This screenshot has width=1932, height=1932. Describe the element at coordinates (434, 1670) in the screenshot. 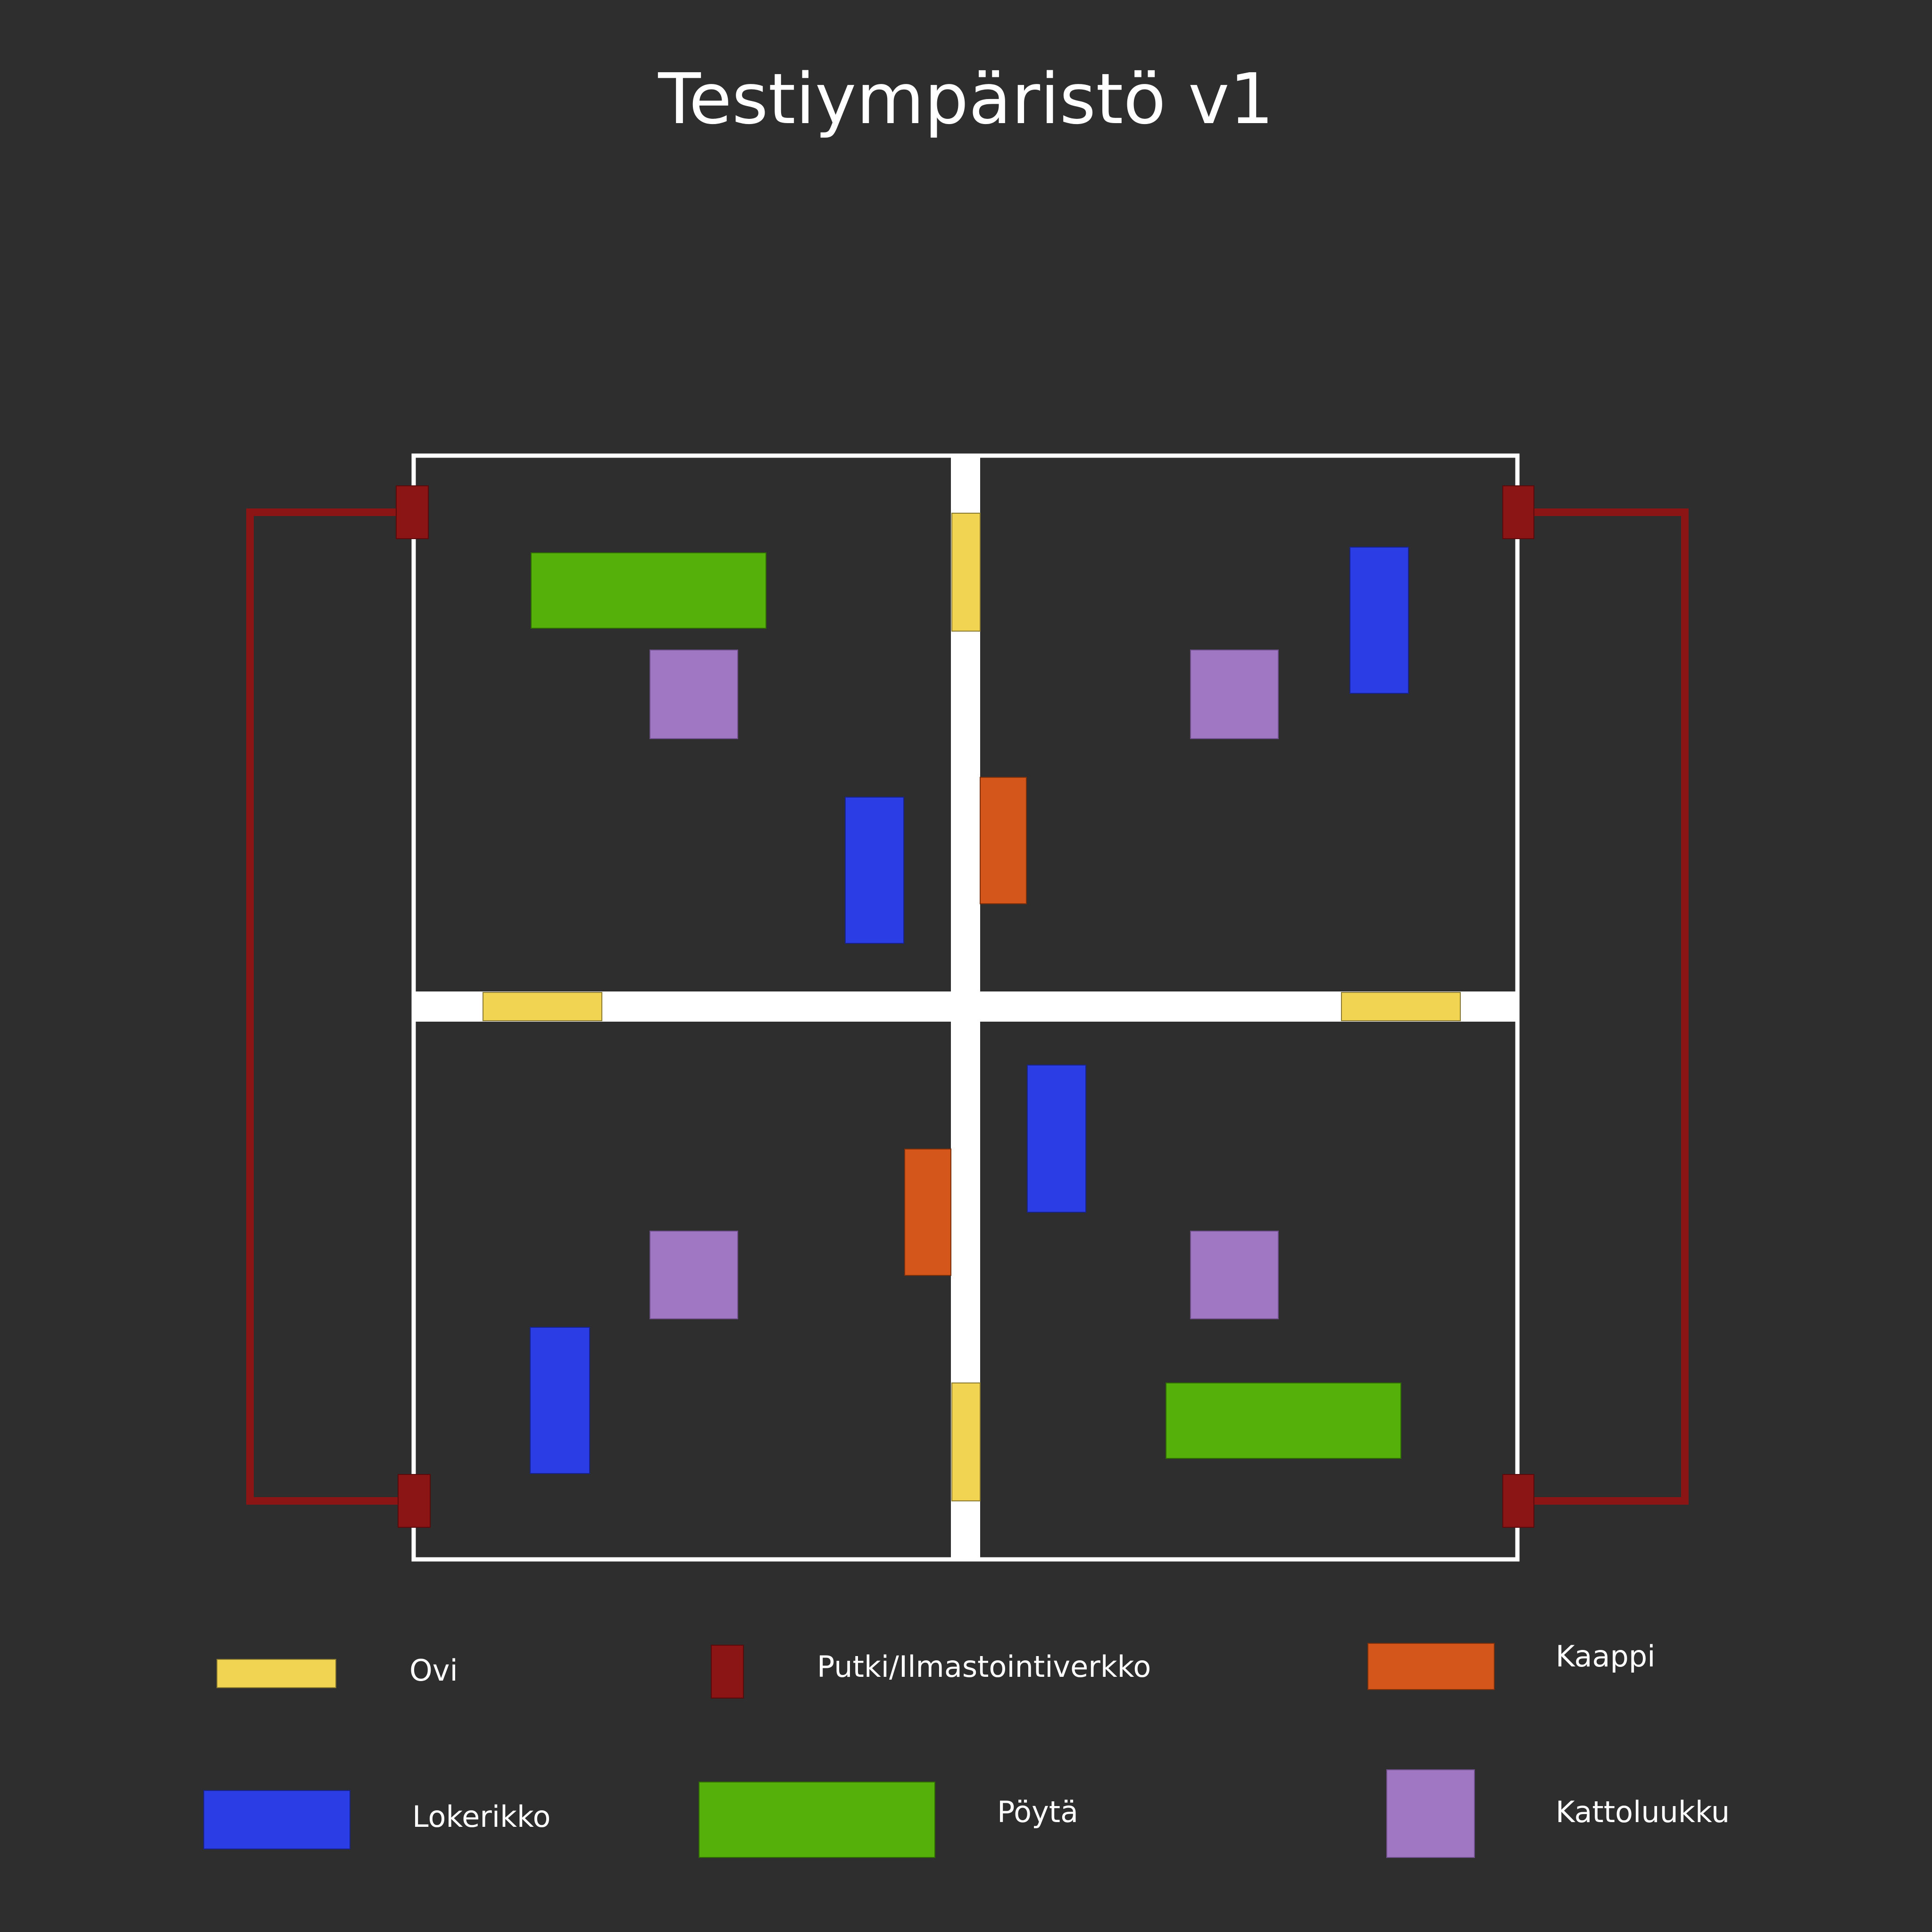

I see `legend-label-door: Ovi` at that location.